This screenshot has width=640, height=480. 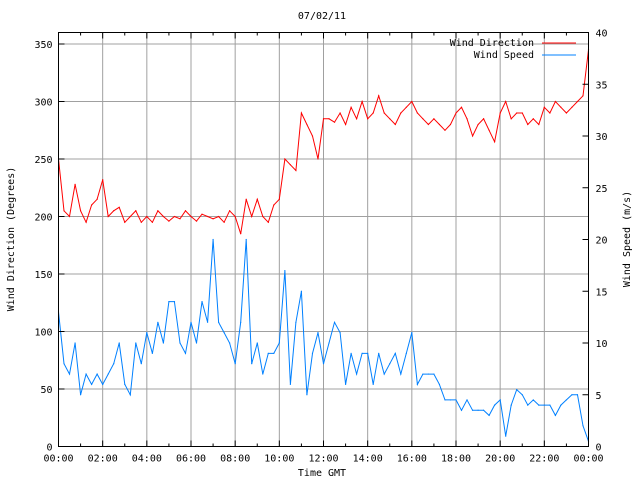 I want to click on y-tick-label: 100, so click(x=43, y=333).